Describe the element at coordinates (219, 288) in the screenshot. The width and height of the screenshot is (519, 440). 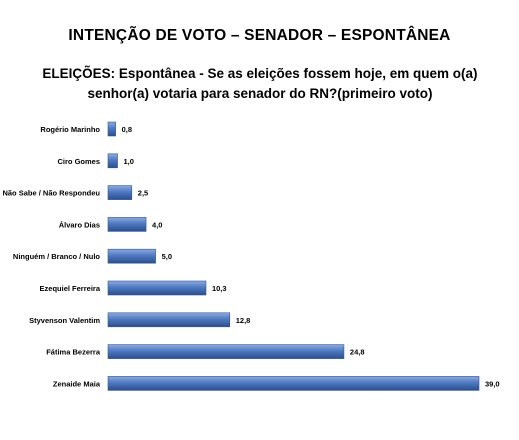
I see `value-label: 10,3` at that location.